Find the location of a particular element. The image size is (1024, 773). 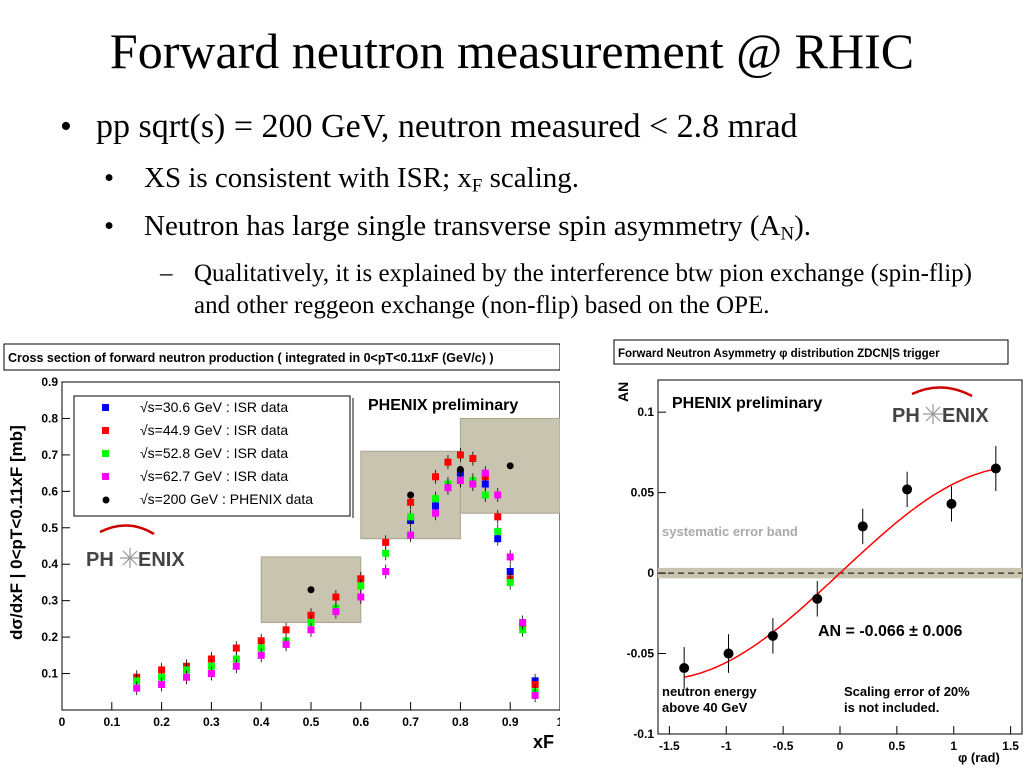

logo-swoosh-icon is located at coordinates (127, 530).